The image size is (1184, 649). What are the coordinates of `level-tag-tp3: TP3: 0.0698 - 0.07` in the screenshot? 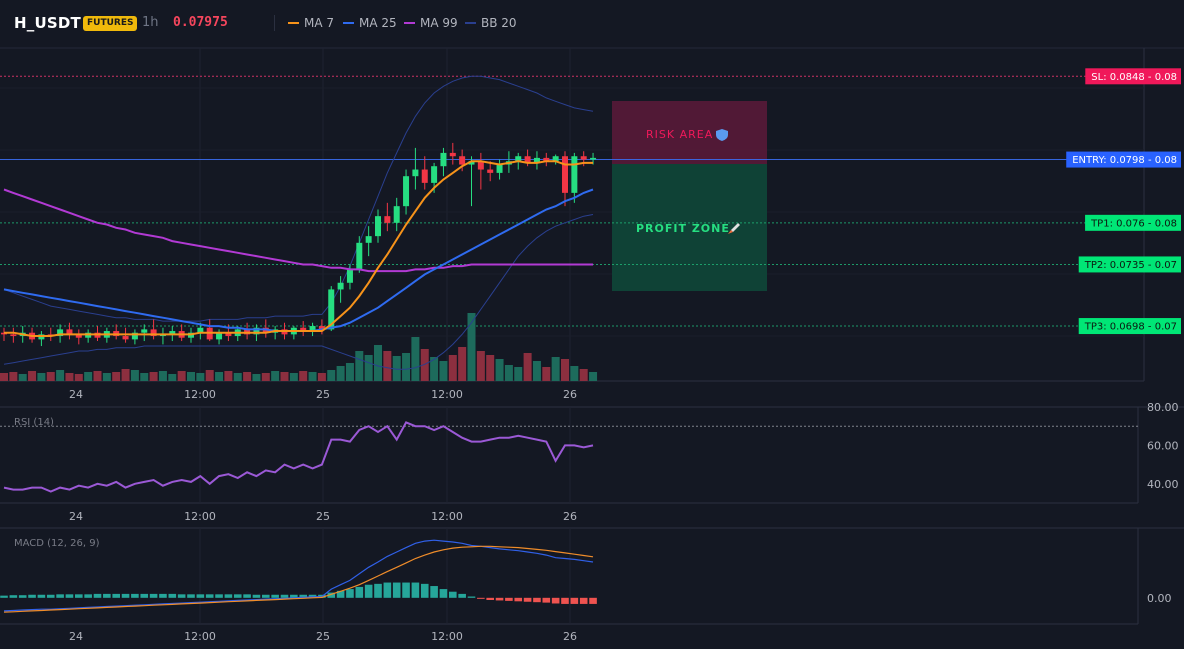 It's located at (1129, 326).